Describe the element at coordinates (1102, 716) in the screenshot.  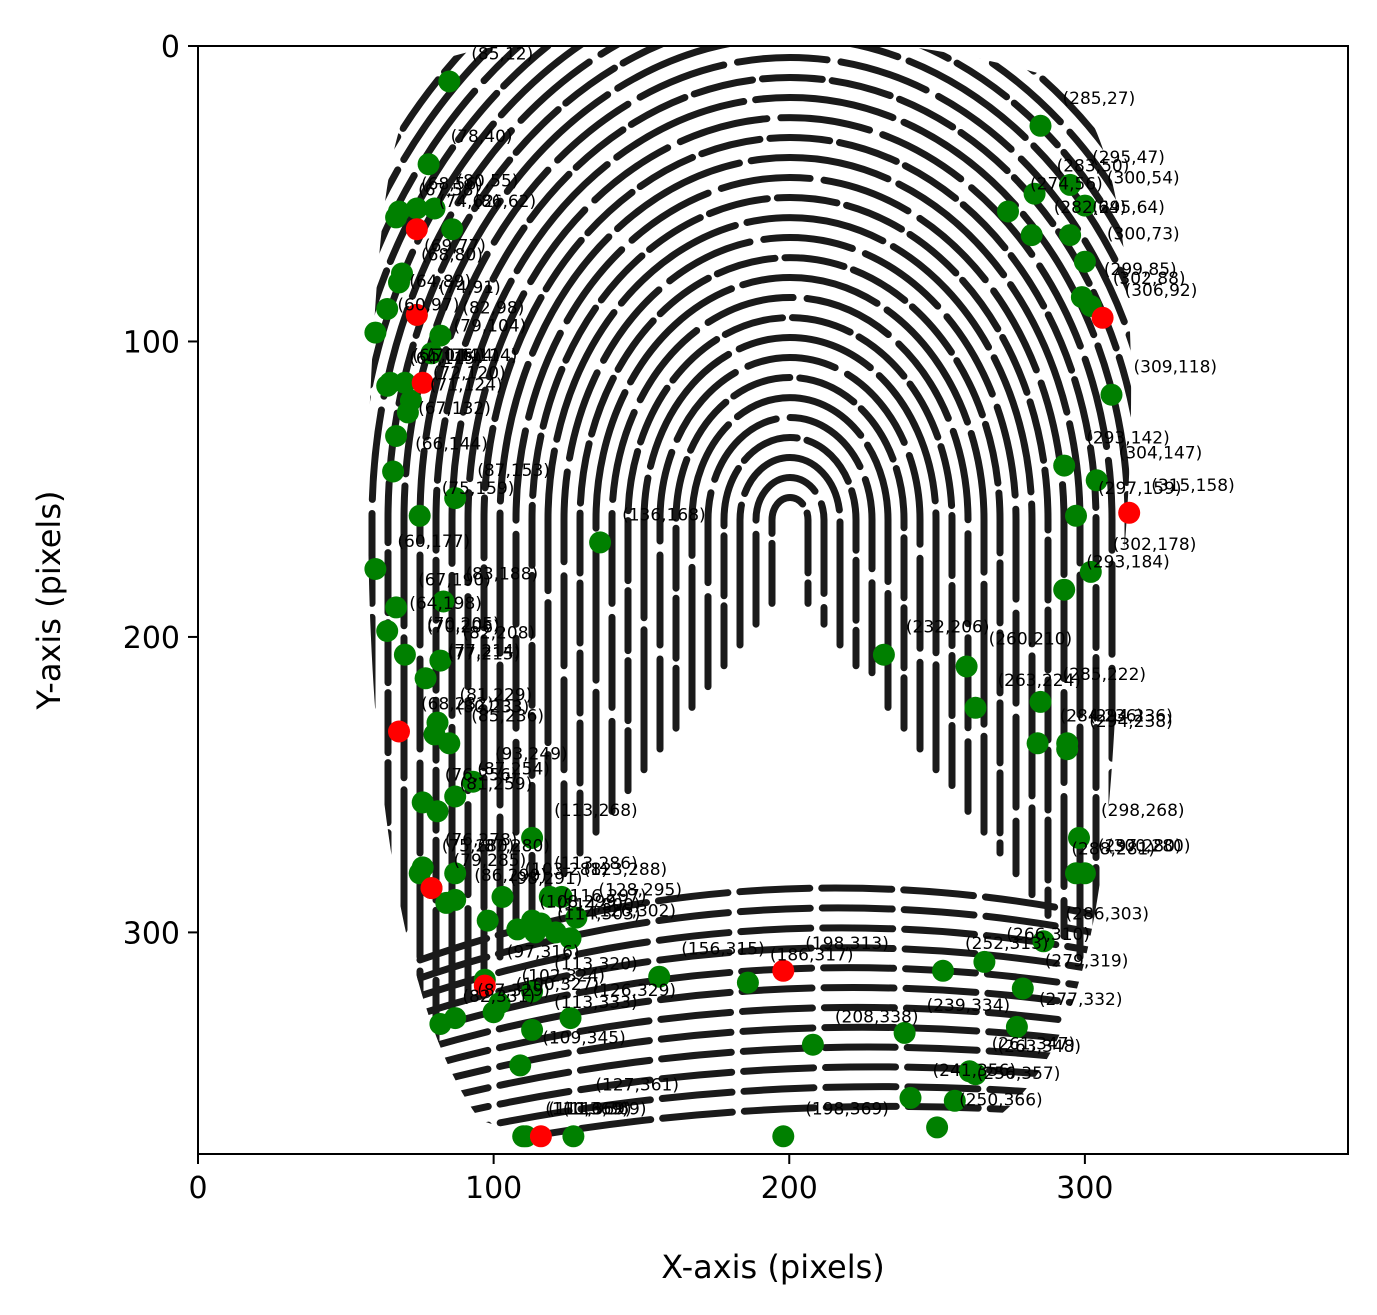
I see `point-label: (284,236)` at that location.